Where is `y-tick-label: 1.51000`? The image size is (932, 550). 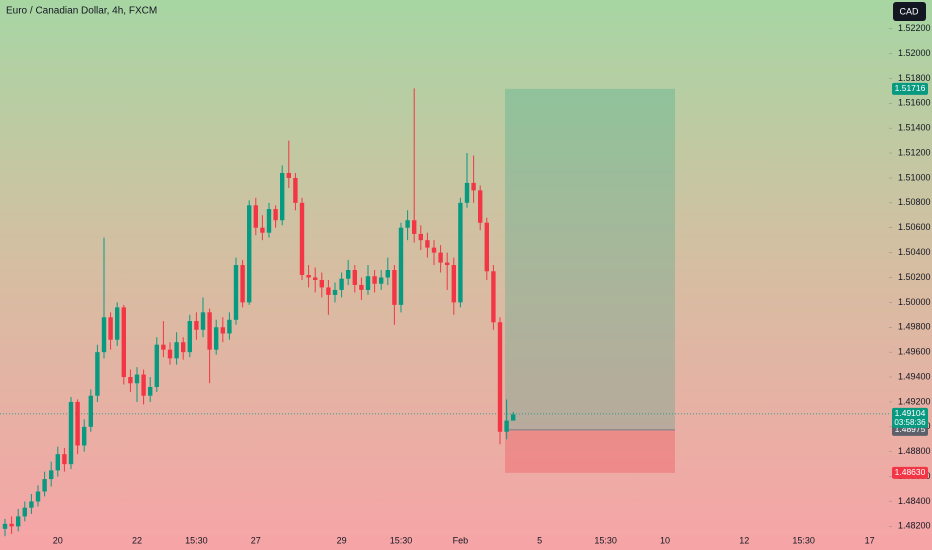
y-tick-label: 1.51000 is located at coordinates (914, 177).